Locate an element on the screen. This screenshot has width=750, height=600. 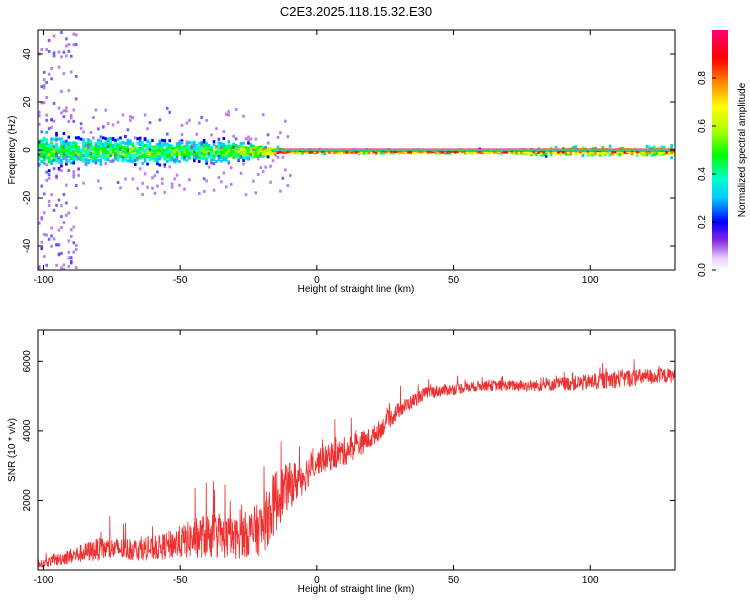
colorbar-tick-label: 0.8 is located at coordinates (702, 78).